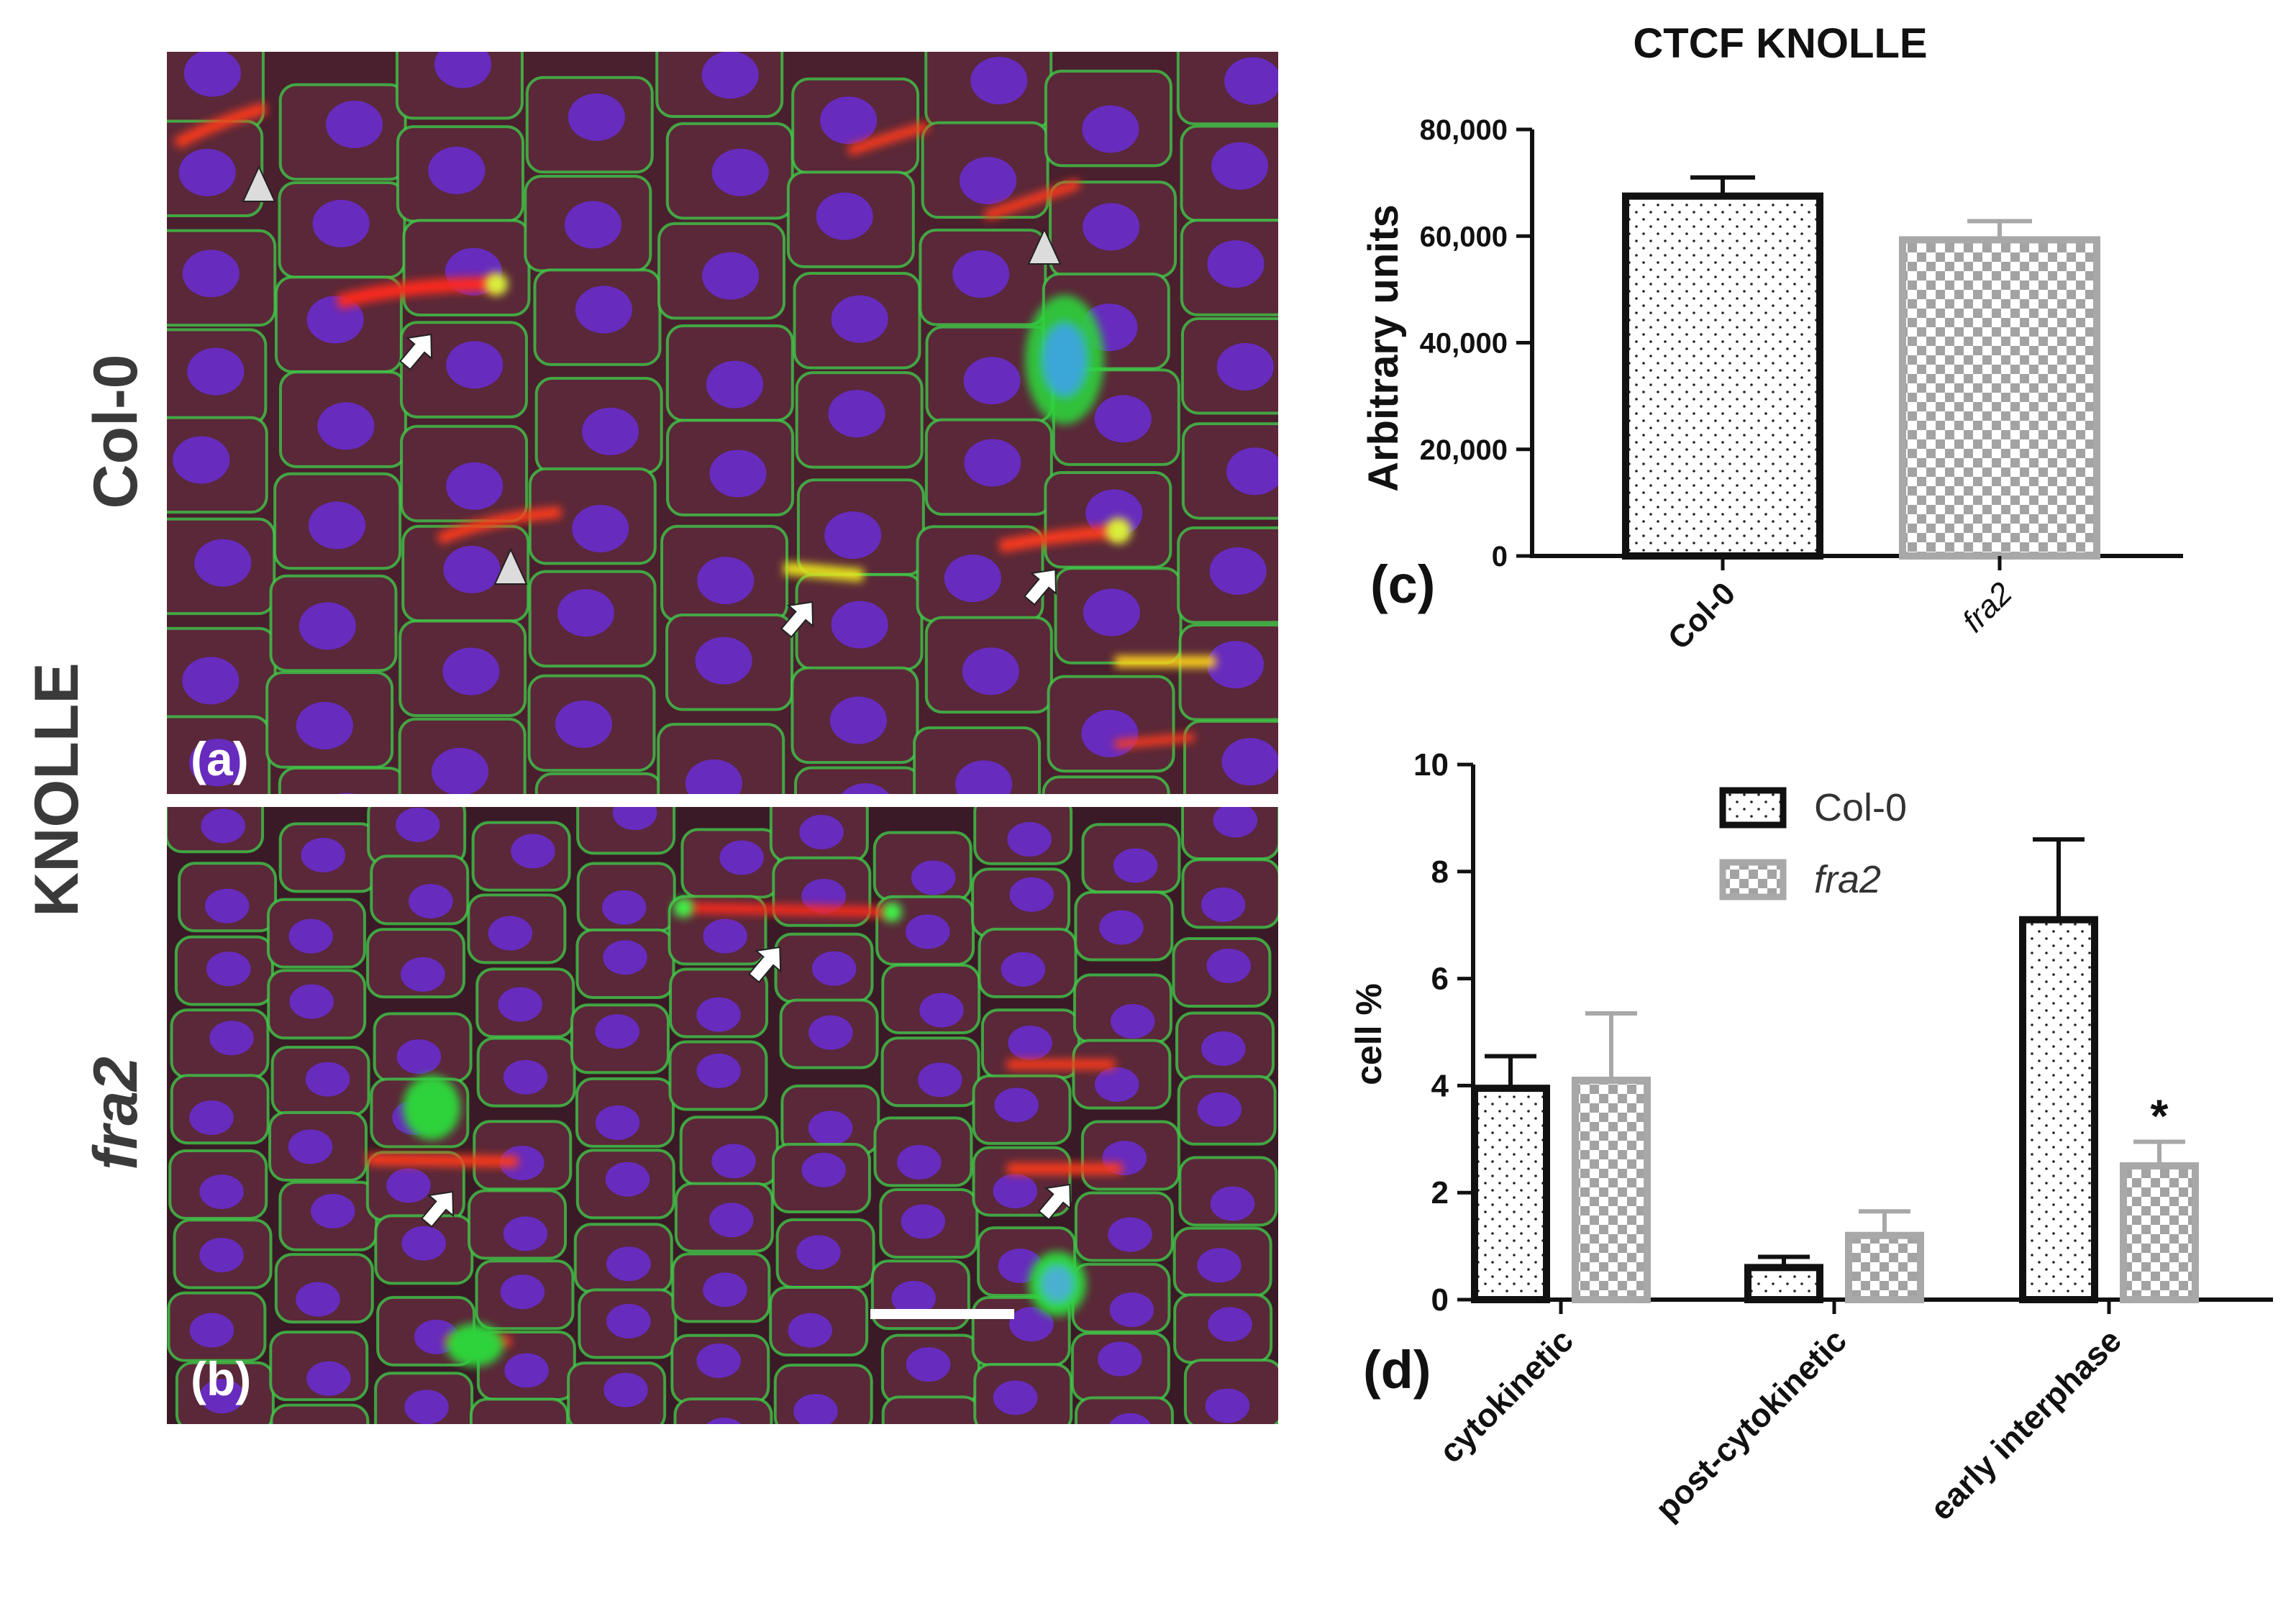 The image size is (2296, 1601). Describe the element at coordinates (1464, 130) in the screenshot. I see `y-tick-label: 80,000` at that location.